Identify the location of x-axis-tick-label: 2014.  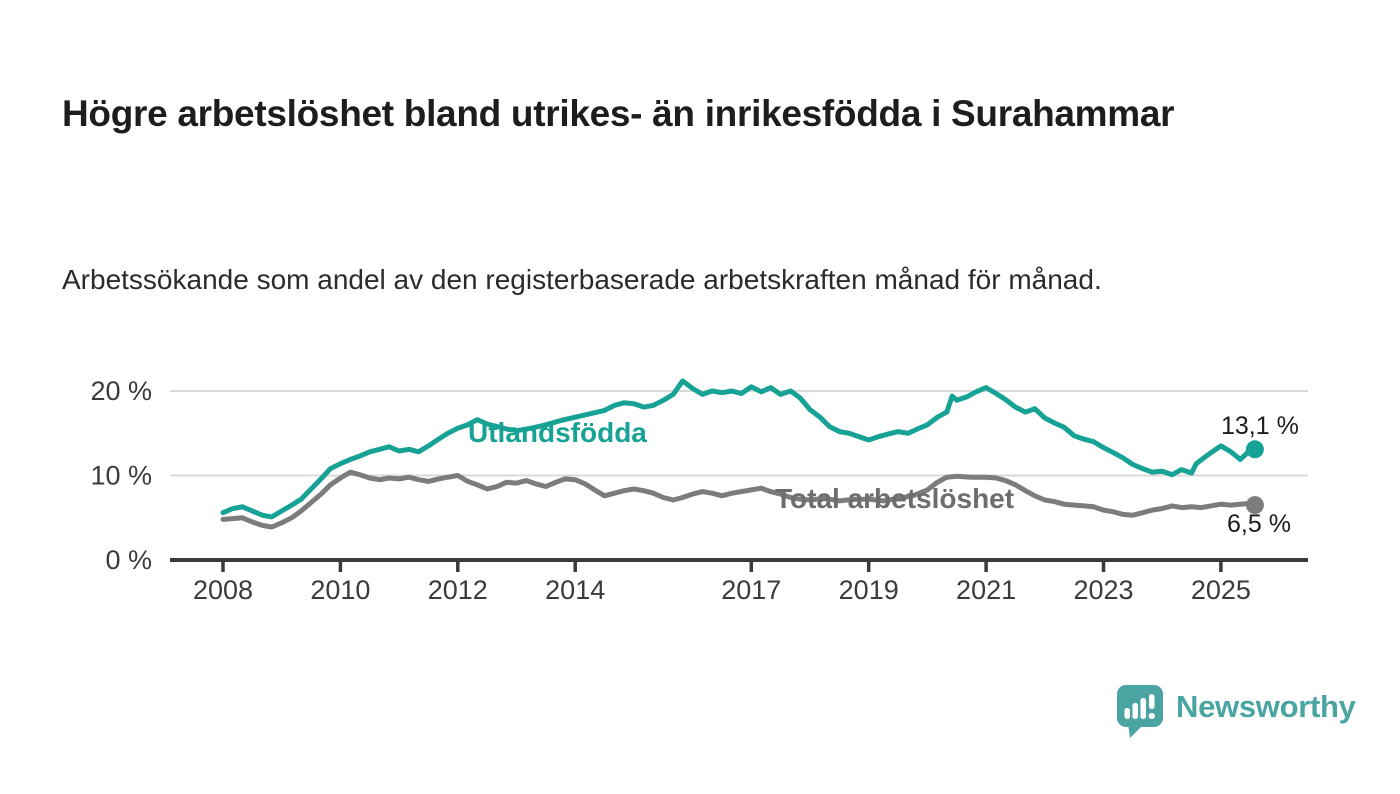
(575, 590).